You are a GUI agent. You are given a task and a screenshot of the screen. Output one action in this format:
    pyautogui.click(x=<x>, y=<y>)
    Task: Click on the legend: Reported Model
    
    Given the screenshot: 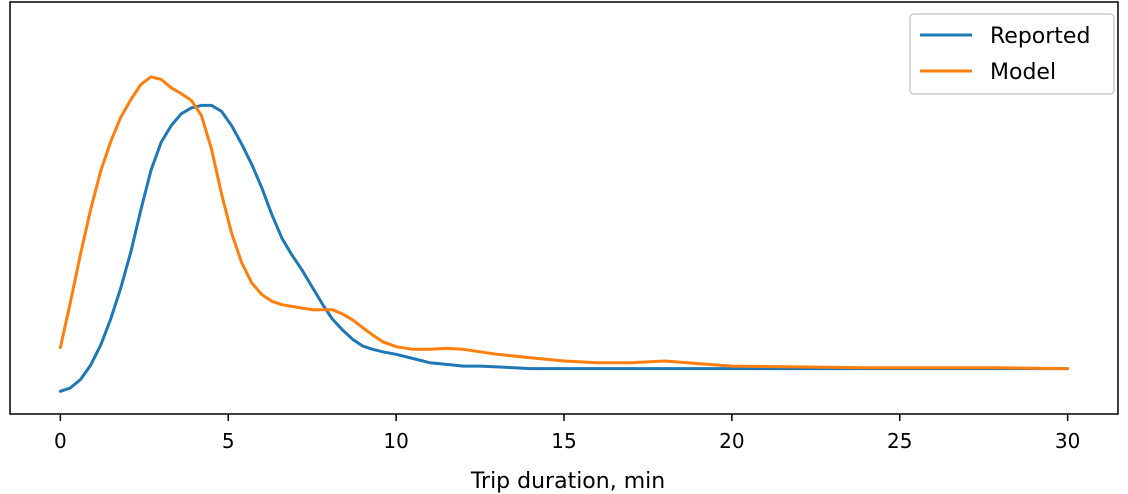 What is the action you would take?
    pyautogui.click(x=1012, y=54)
    